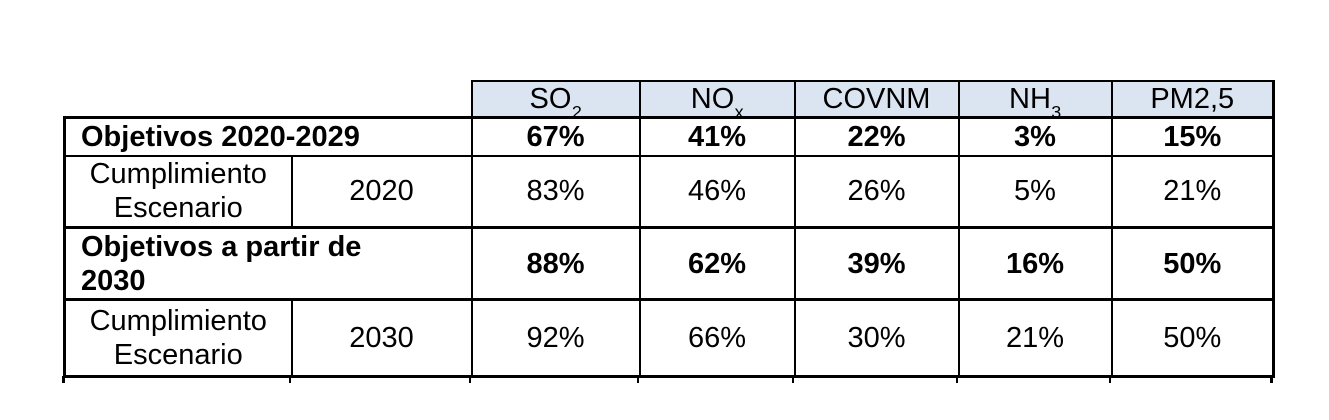 The height and width of the screenshot is (420, 1329). I want to click on value-cell: 3%, so click(1035, 136).